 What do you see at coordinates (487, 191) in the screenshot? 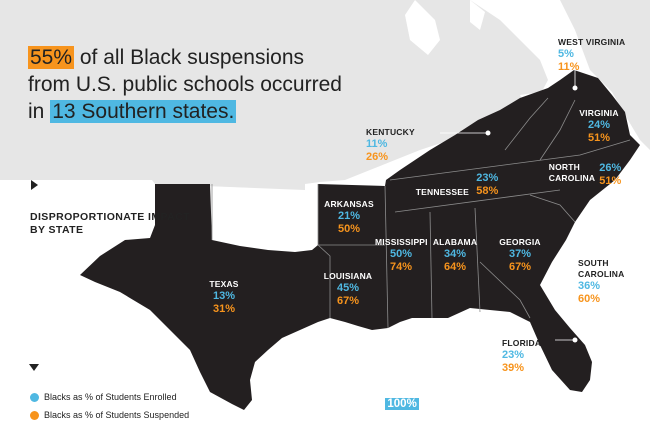
I see `state-suspended: 58%` at bounding box center [487, 191].